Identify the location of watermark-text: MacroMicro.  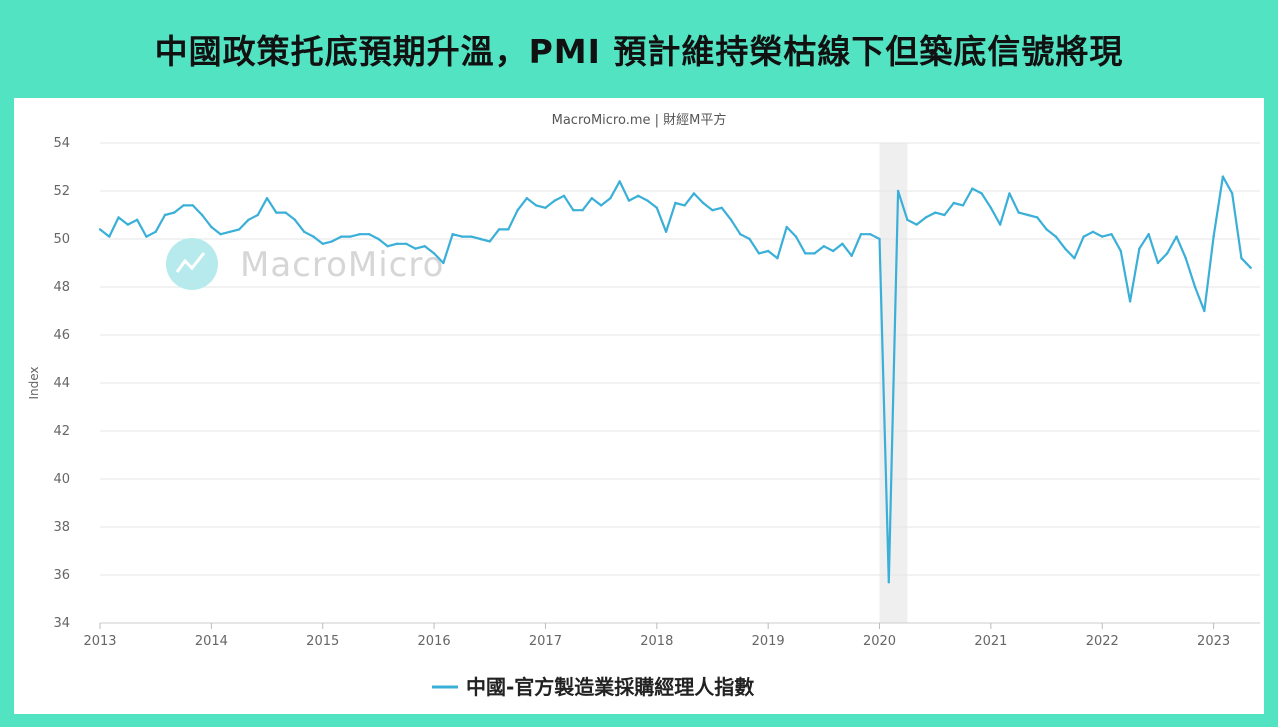
(342, 265).